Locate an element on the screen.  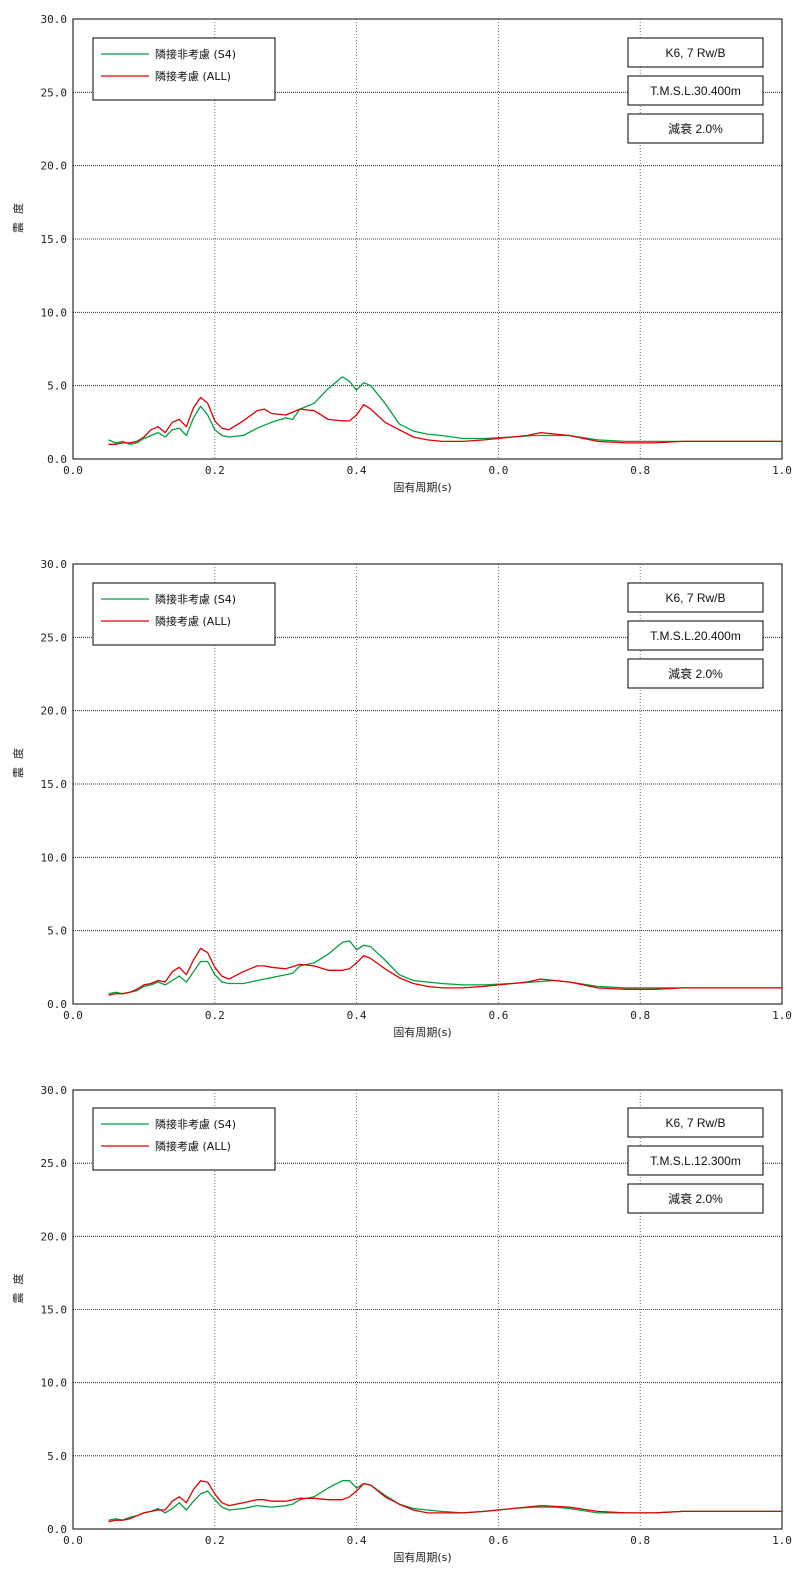
info-box-text: T.M.S.L.30.400m is located at coordinates (695, 91).